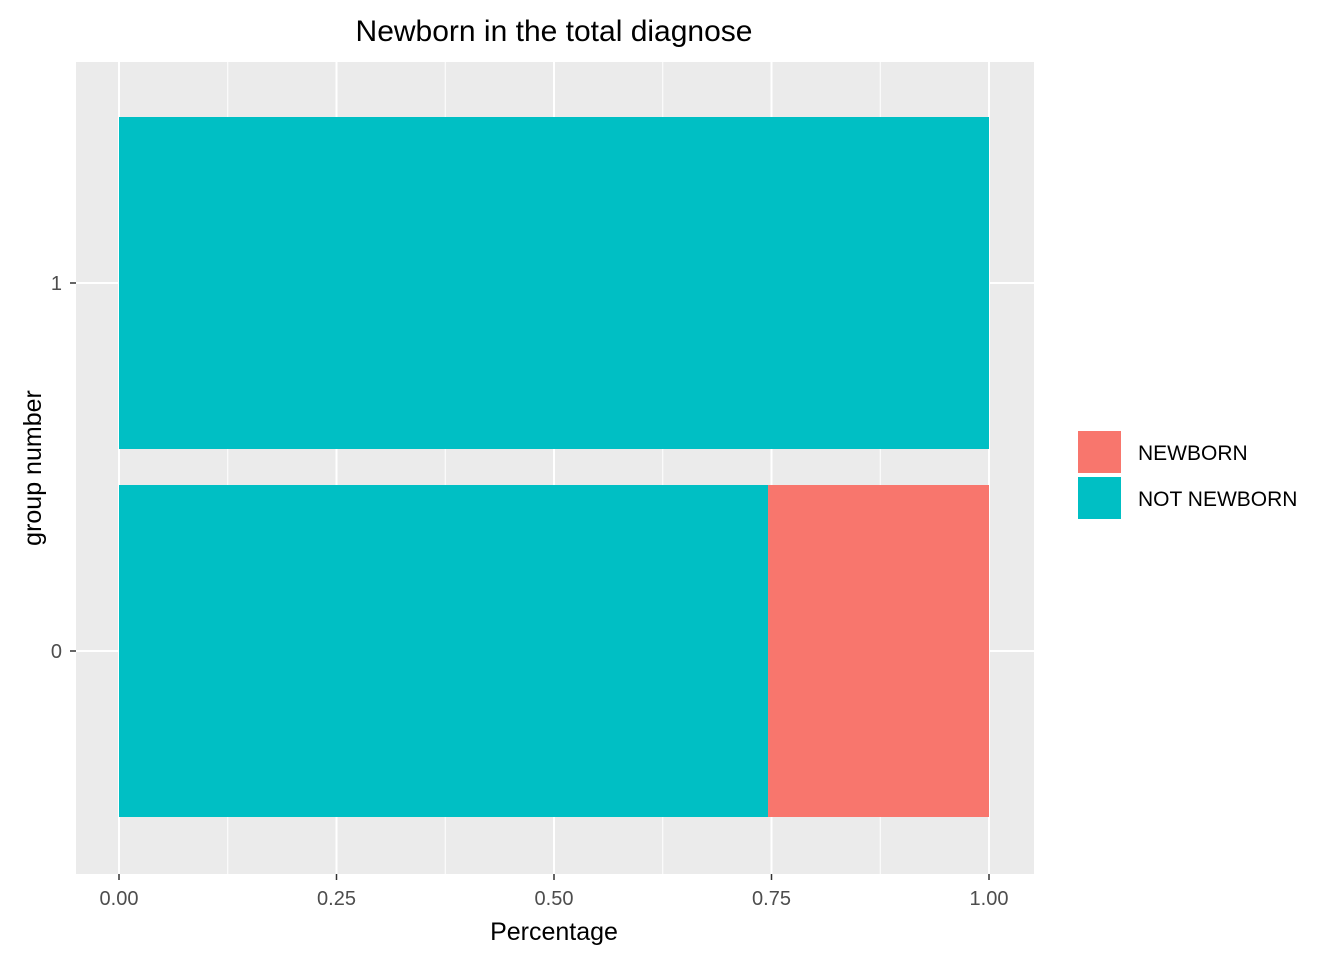  What do you see at coordinates (56, 652) in the screenshot?
I see `y-tick-label: 0` at bounding box center [56, 652].